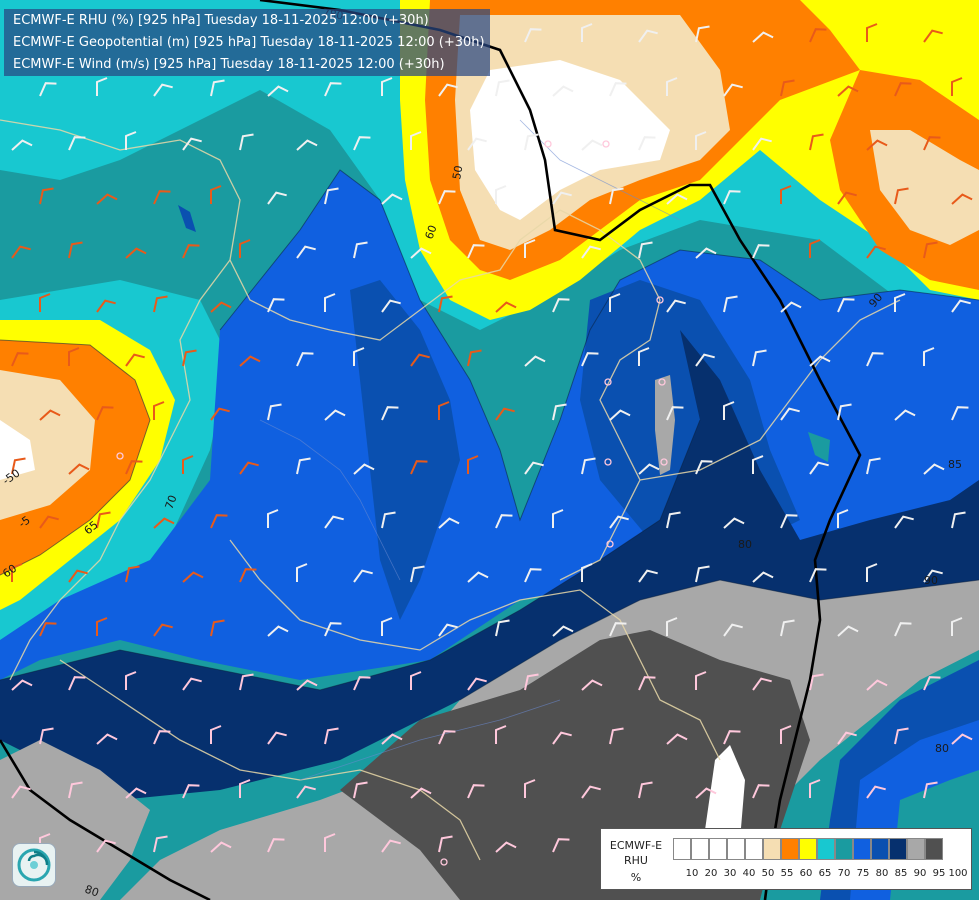 The image size is (979, 900). I want to click on legend-tick-label: 55, so click(787, 873).